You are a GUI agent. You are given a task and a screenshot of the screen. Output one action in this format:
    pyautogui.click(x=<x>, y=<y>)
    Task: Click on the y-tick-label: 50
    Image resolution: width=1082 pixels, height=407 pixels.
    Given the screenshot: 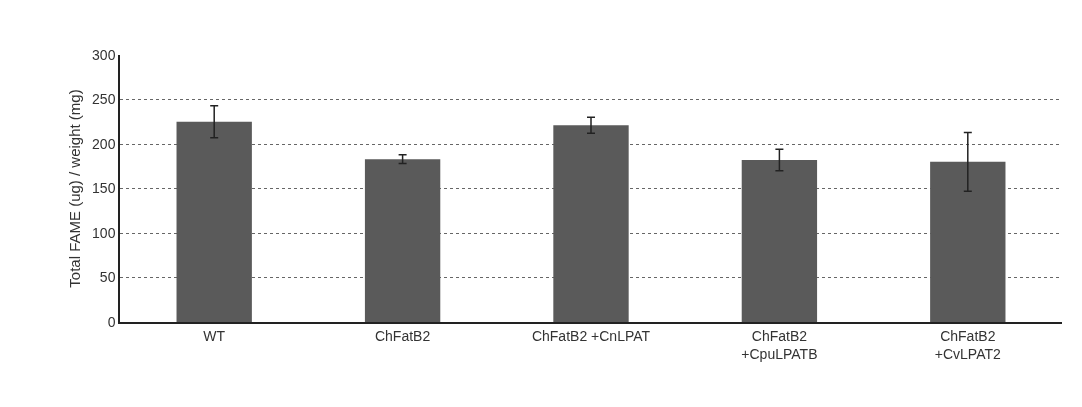 What is the action you would take?
    pyautogui.click(x=107, y=277)
    